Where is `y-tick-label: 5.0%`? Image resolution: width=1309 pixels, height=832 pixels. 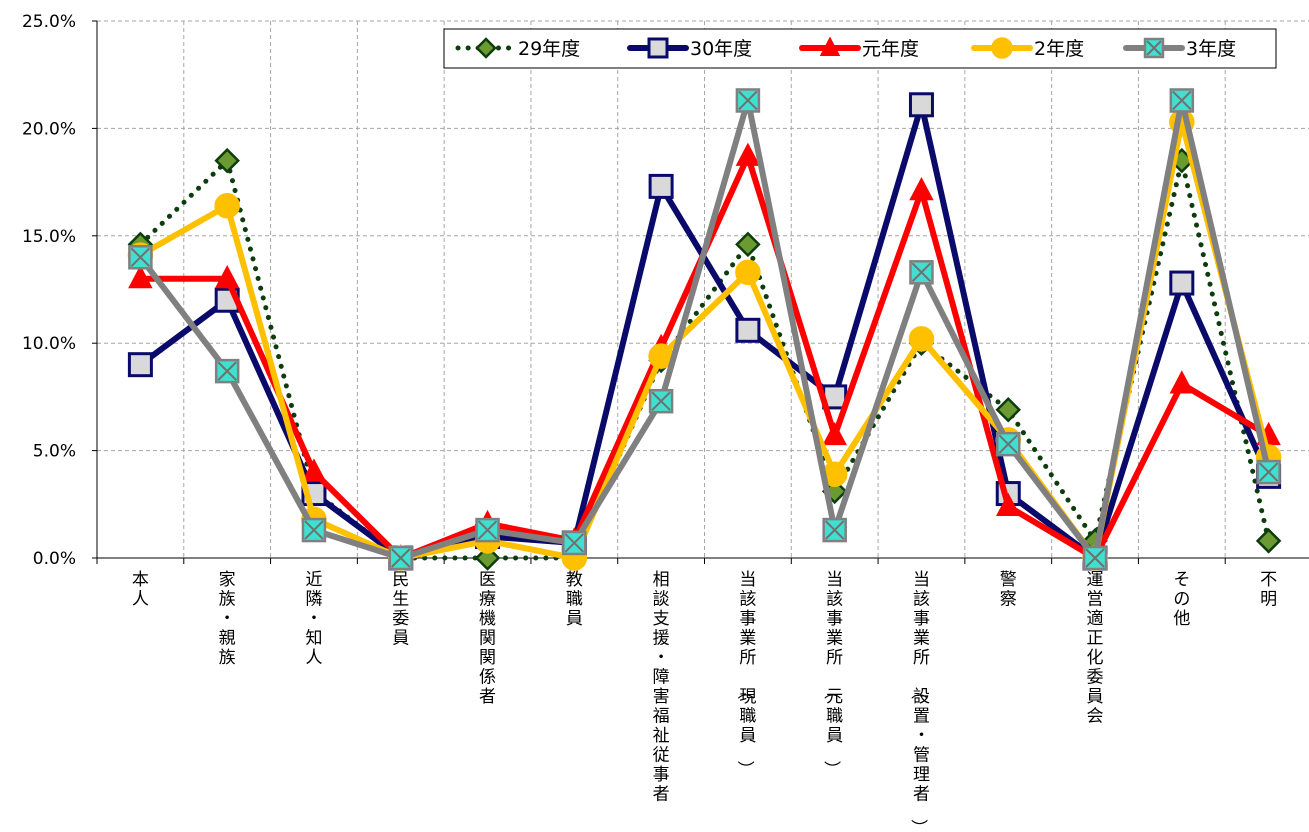
y-tick-label: 5.0% is located at coordinates (54, 452).